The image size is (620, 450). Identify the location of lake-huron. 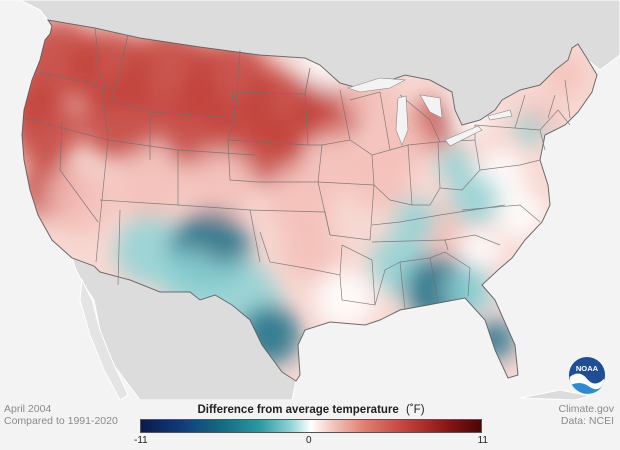
(431, 106).